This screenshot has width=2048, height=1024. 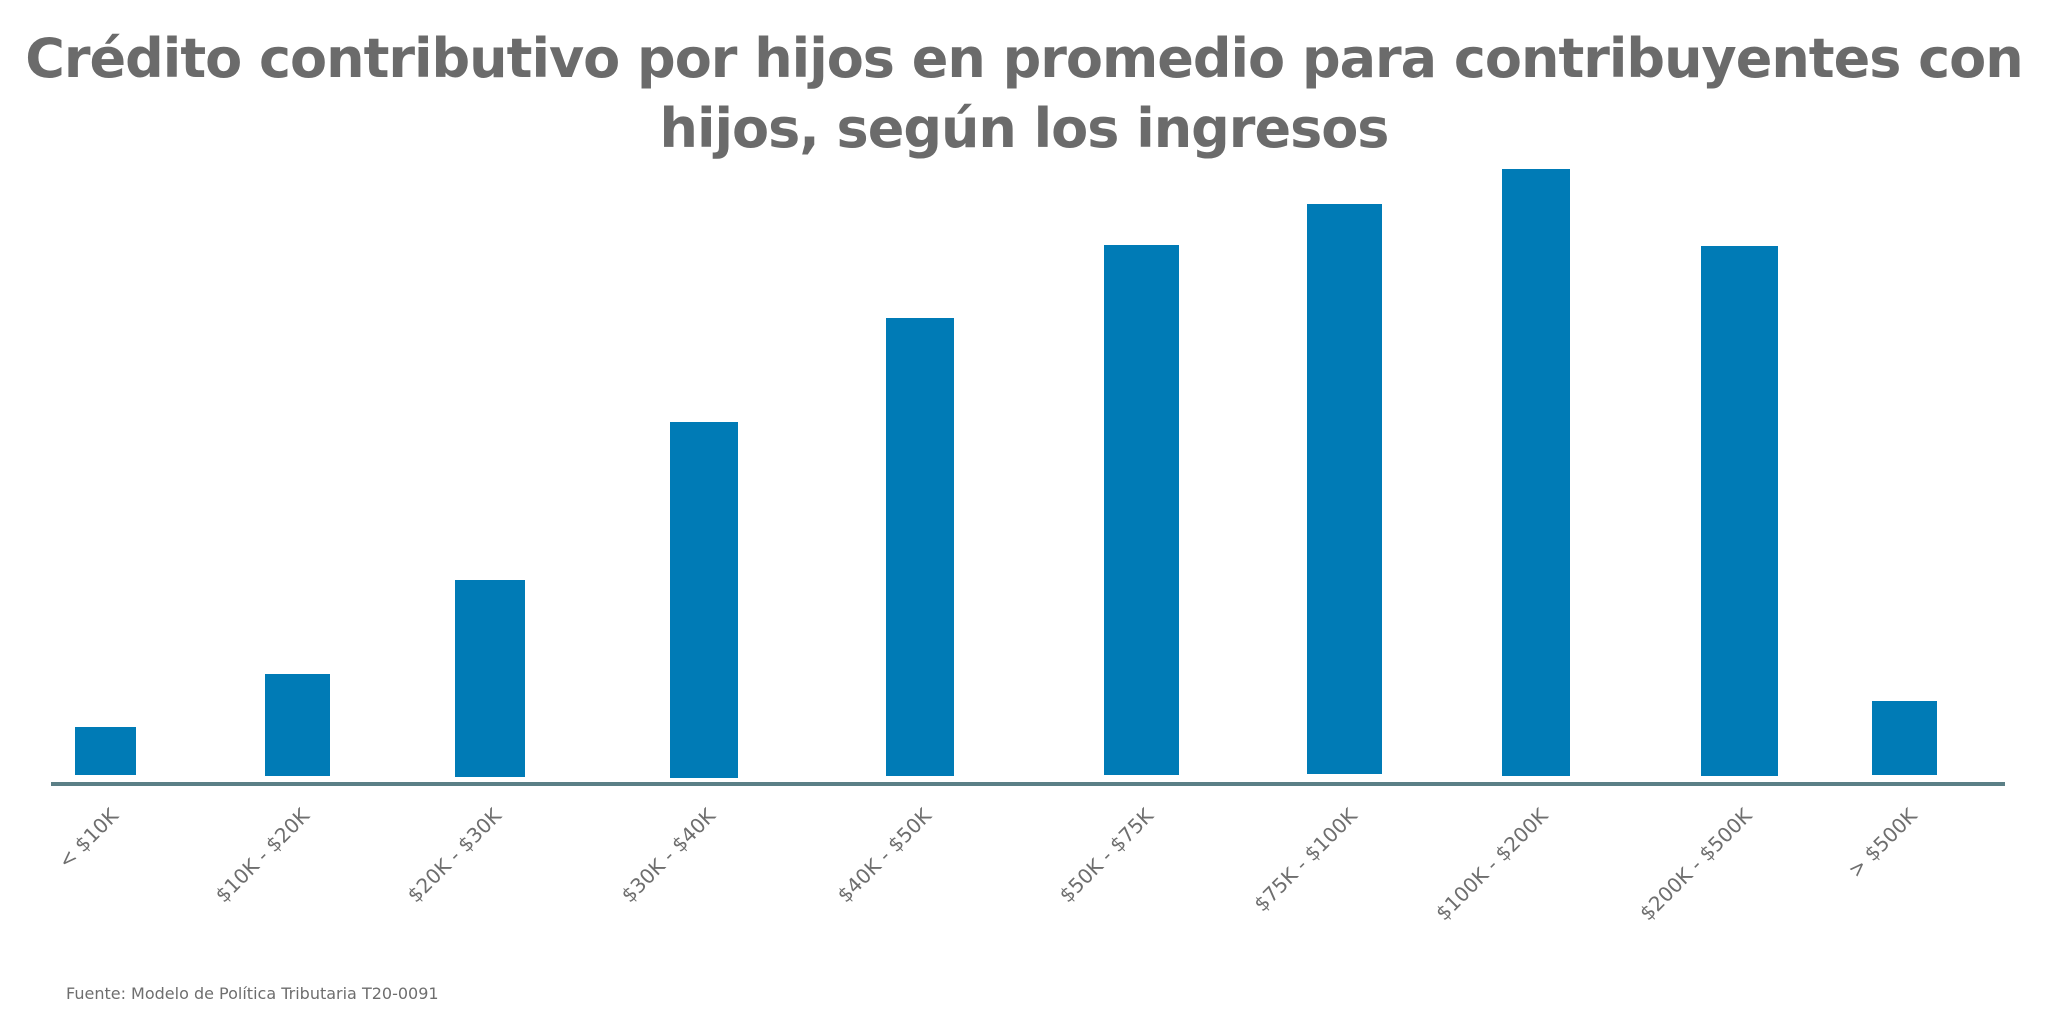 I want to click on x-axis-line, so click(x=1028, y=784).